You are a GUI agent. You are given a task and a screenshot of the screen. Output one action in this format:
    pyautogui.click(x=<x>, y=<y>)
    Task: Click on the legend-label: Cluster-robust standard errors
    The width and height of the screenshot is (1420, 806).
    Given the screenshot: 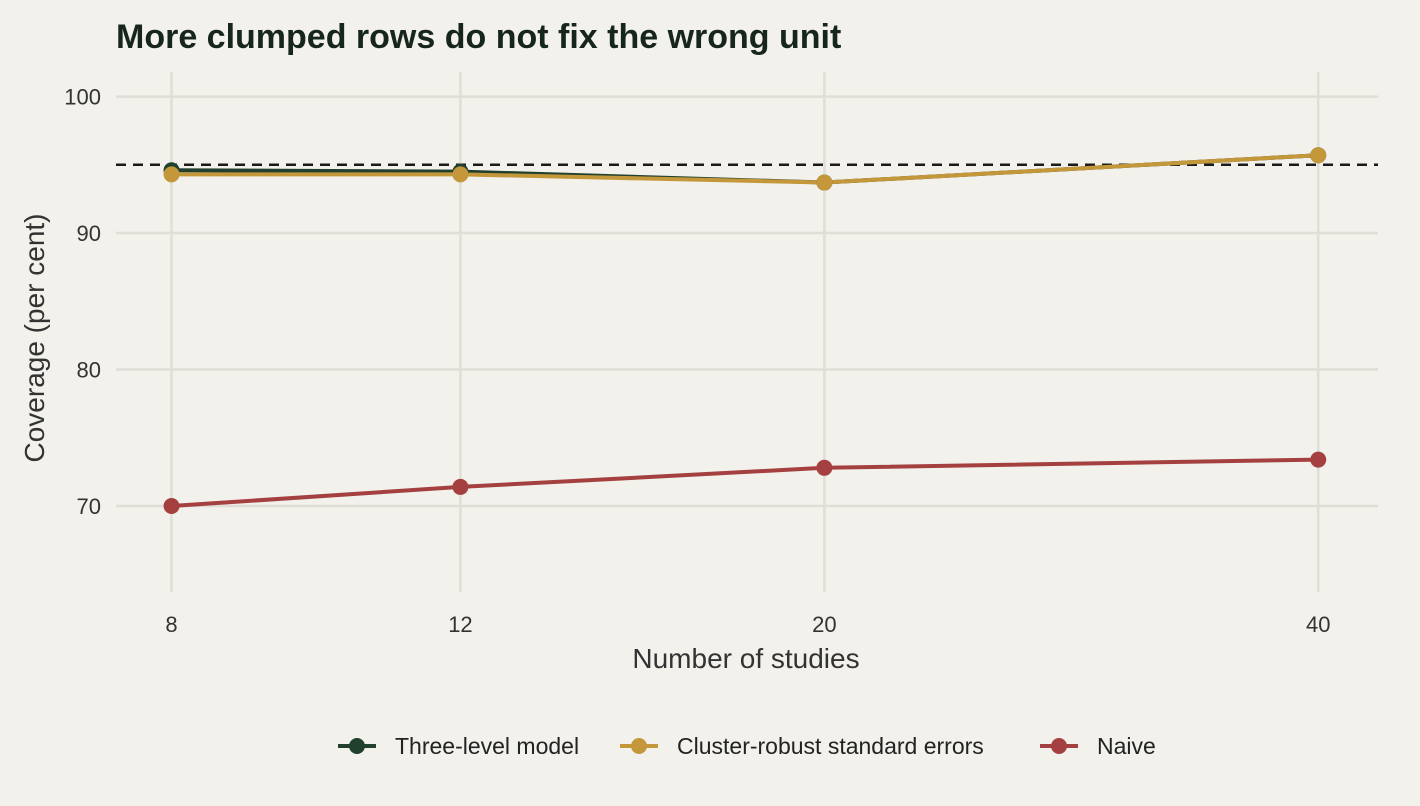 What is the action you would take?
    pyautogui.click(x=830, y=746)
    